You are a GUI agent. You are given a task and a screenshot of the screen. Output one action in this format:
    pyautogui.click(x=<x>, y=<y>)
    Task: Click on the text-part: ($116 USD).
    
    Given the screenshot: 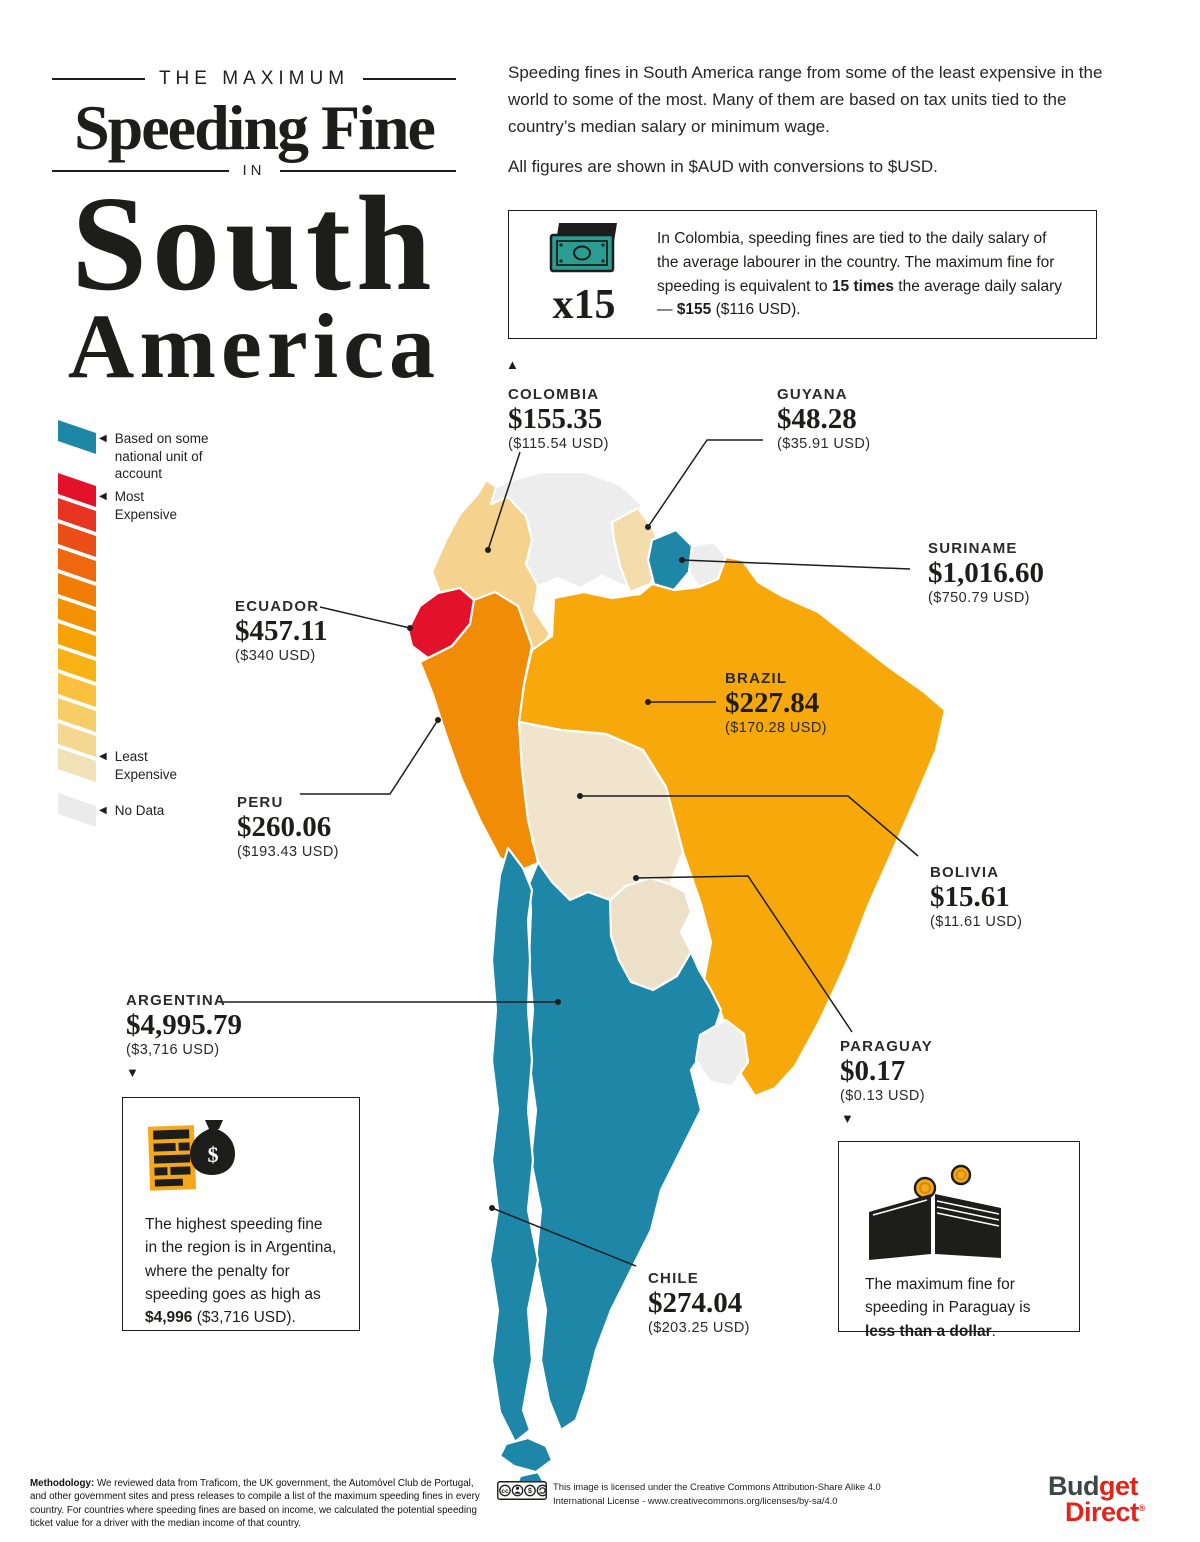 What is the action you would take?
    pyautogui.click(x=756, y=310)
    